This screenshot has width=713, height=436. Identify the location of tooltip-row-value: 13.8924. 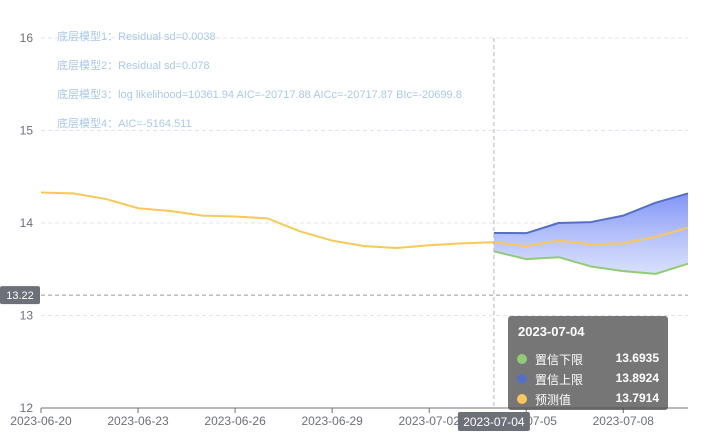
(637, 378).